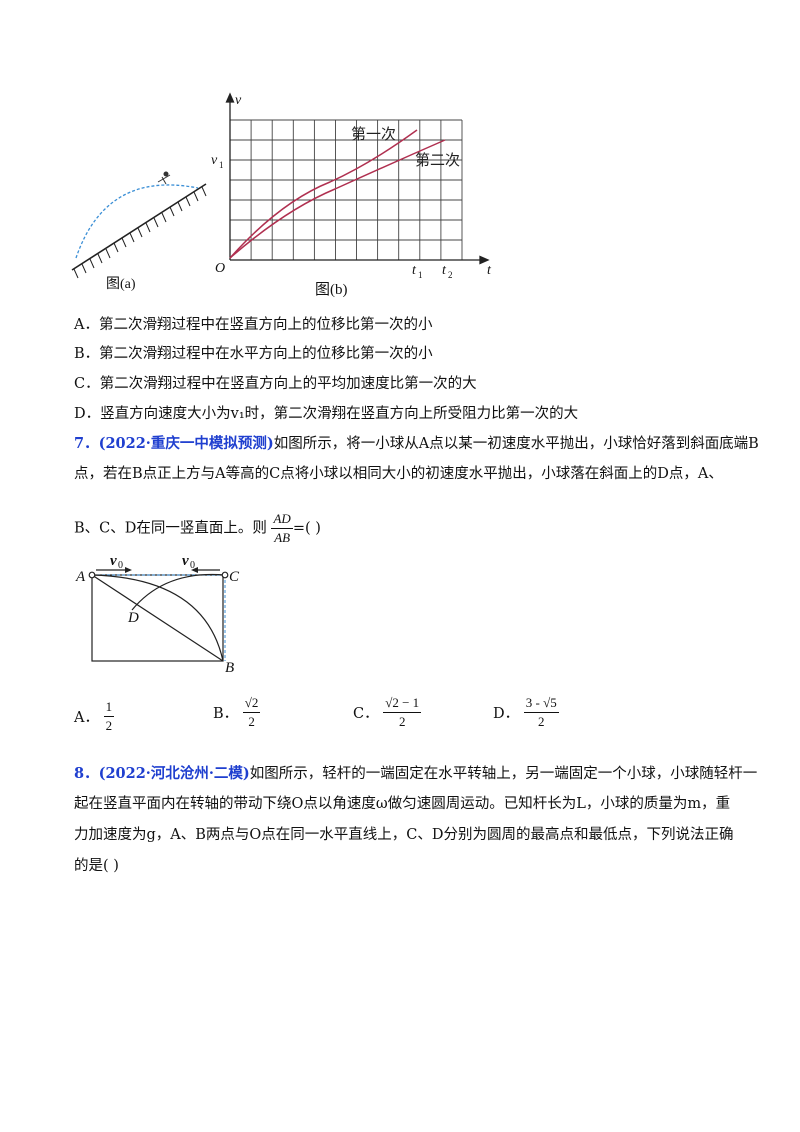 Image resolution: width=800 pixels, height=1132 pixels. Describe the element at coordinates (186, 443) in the screenshot. I see `q7-source: (2022·重庆一中模拟预测)` at that location.